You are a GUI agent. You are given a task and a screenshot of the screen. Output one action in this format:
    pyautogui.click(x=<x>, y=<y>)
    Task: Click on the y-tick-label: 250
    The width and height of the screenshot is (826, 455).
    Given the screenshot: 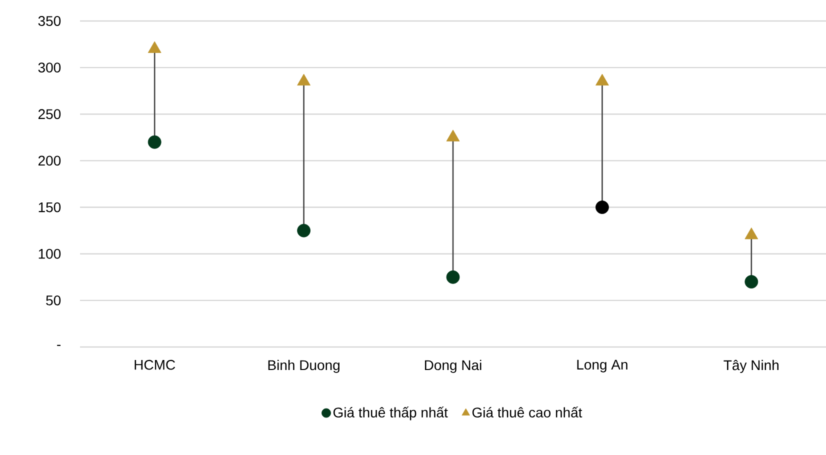 What is the action you would take?
    pyautogui.click(x=49, y=114)
    